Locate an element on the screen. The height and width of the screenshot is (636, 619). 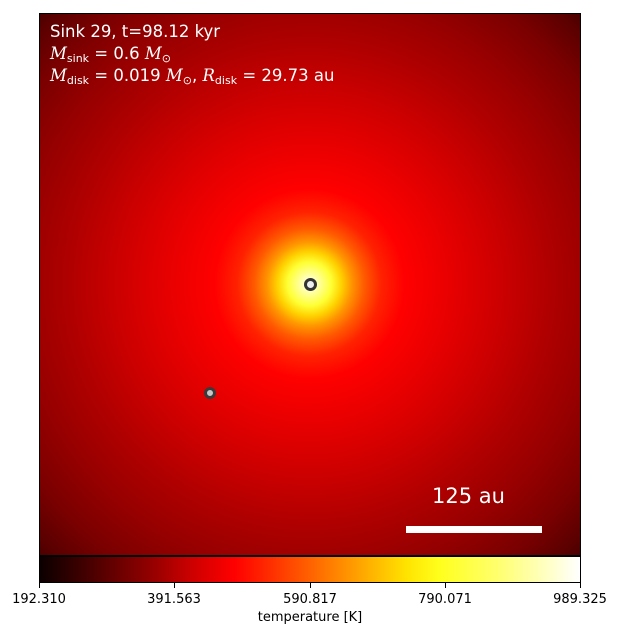
colorbar-tick-label: 192.310 is located at coordinates (39, 599).